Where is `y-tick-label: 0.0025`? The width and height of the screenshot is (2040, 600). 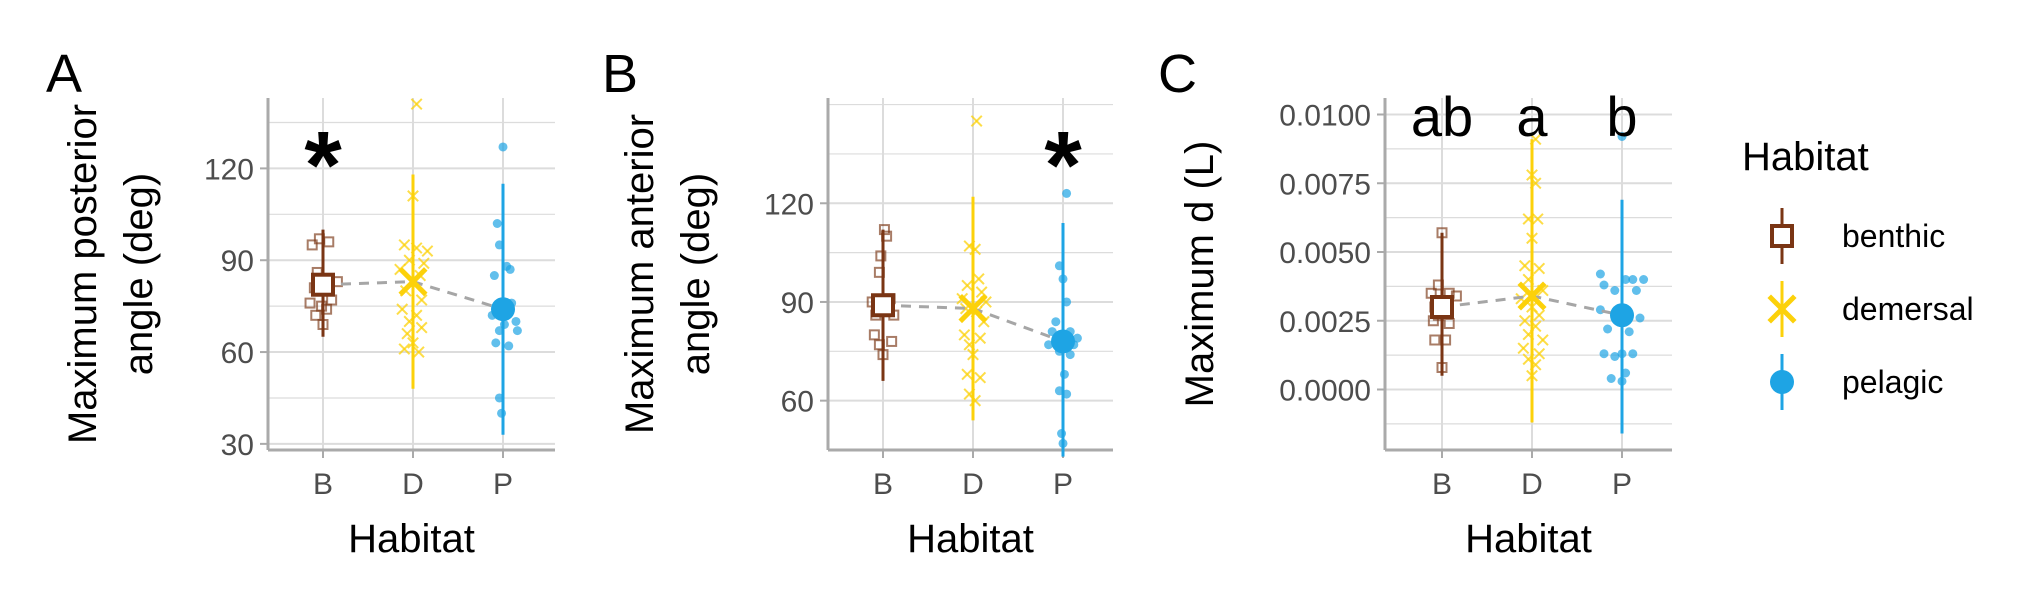
y-tick-label: 0.0025 is located at coordinates (1325, 322).